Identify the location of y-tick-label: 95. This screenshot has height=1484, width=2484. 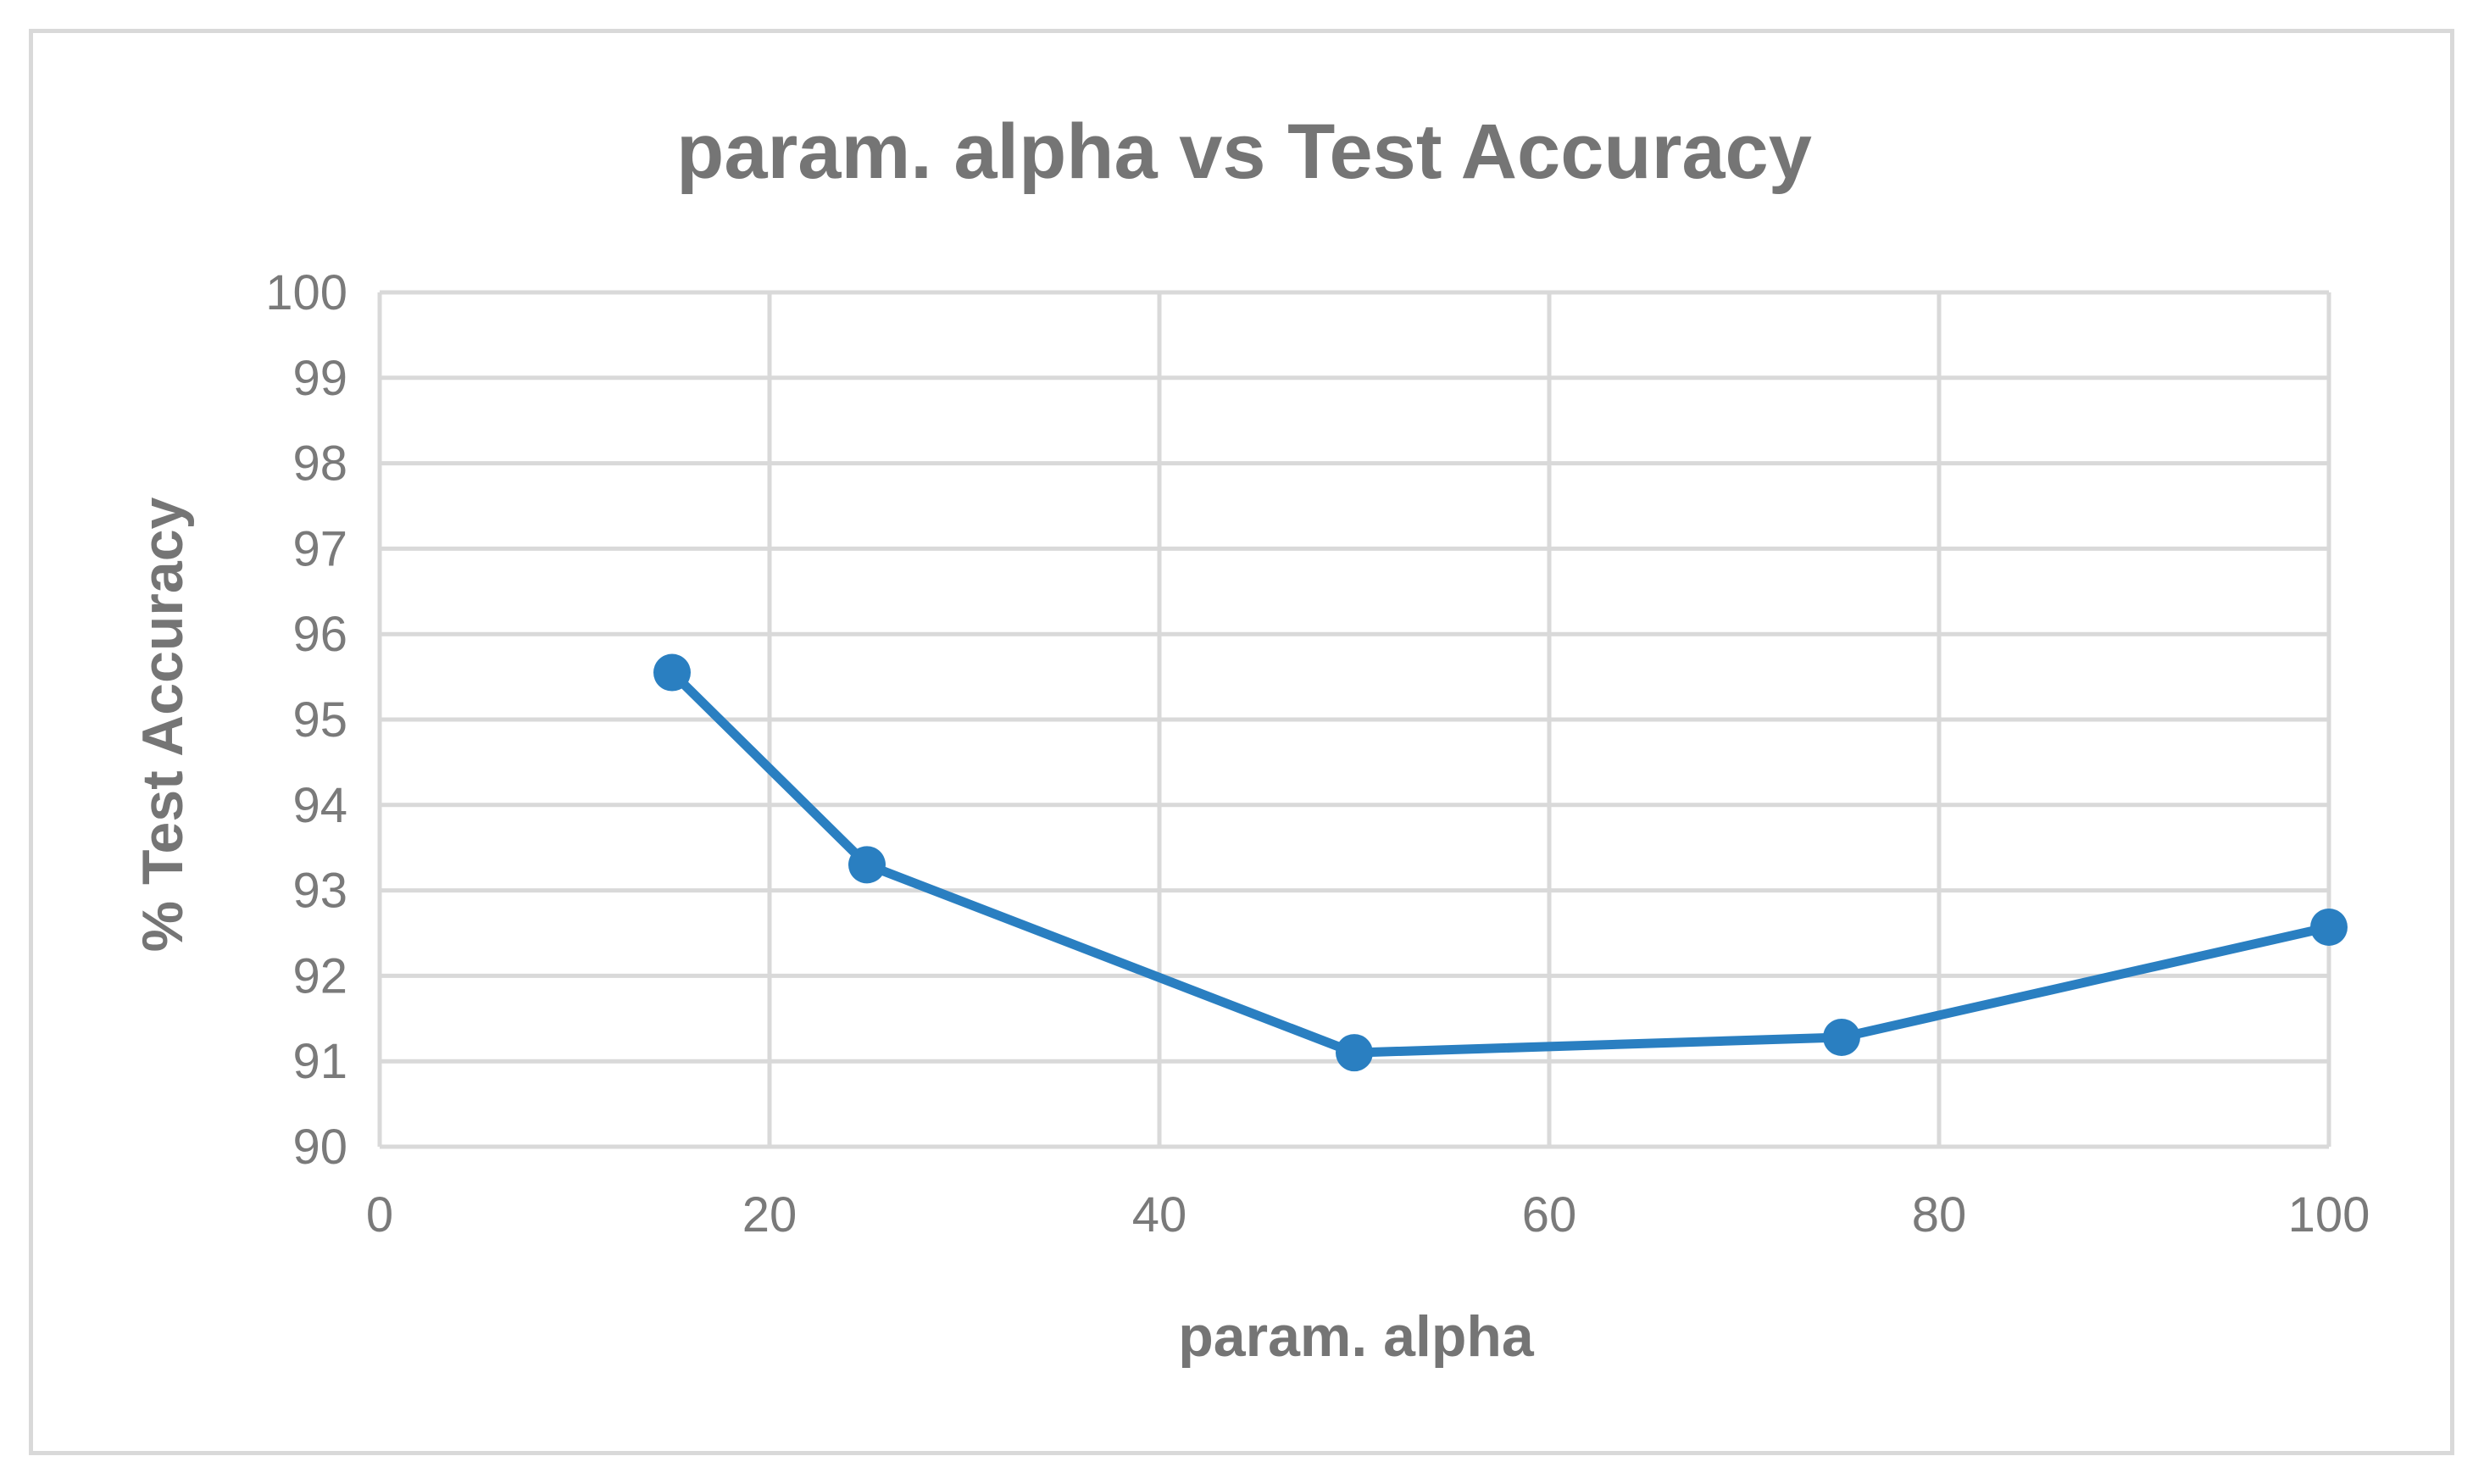
(319, 720).